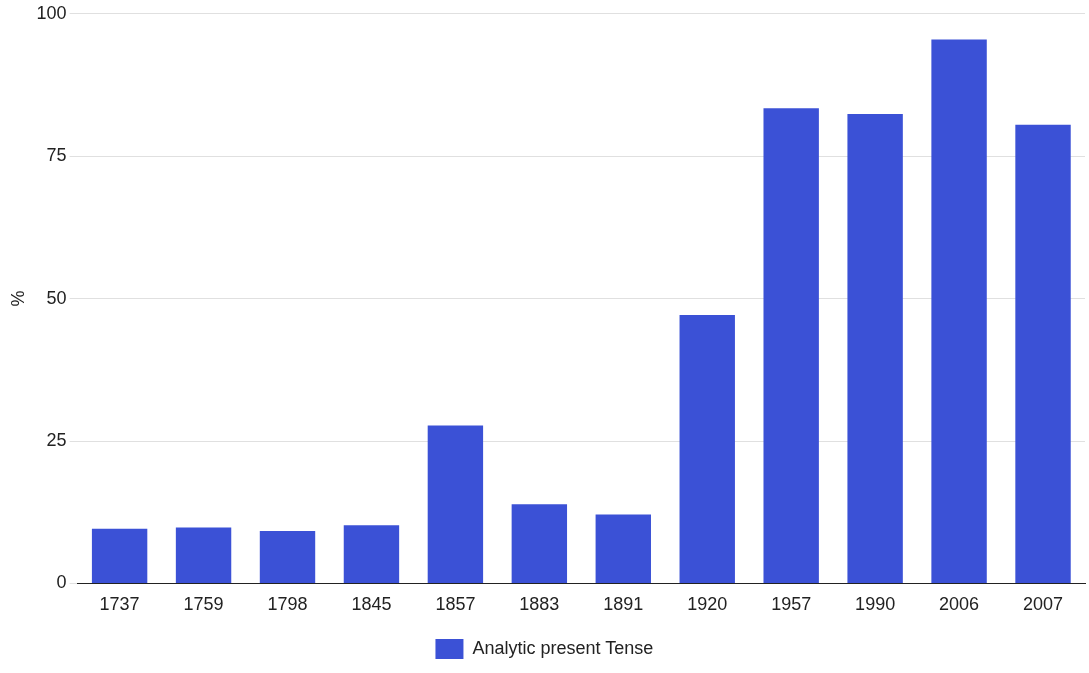 This screenshot has width=1089, height=673. I want to click on x-tick-label: 1857, so click(455, 604).